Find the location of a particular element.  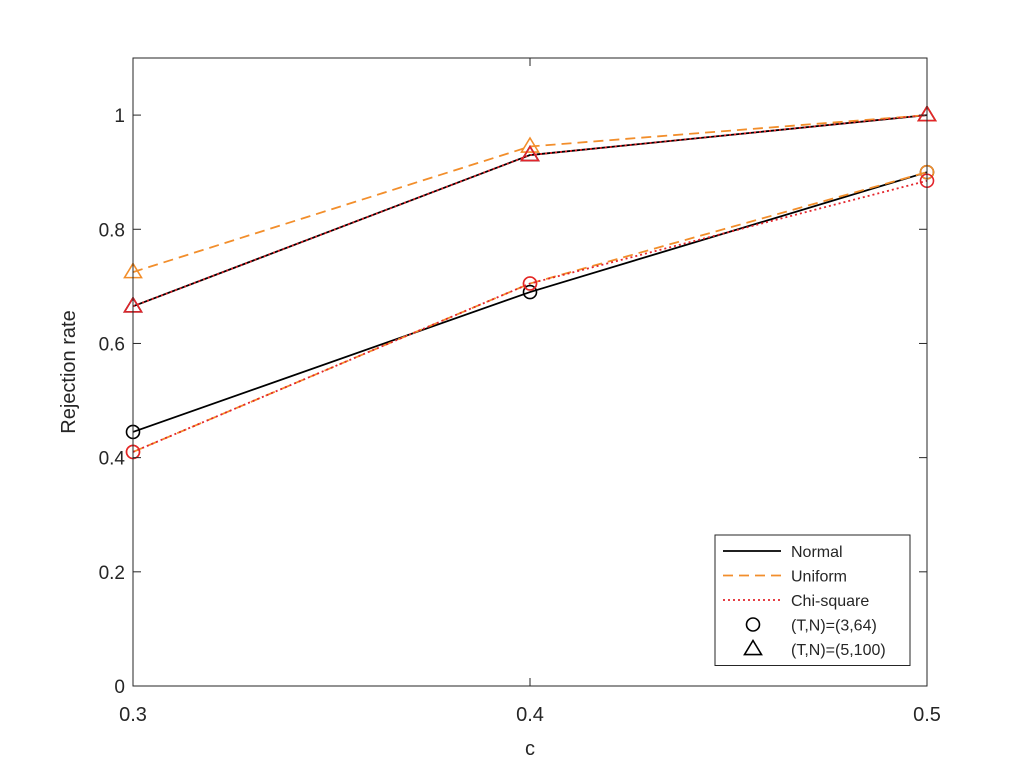

y-tick-label: 0.4 is located at coordinates (112, 459).